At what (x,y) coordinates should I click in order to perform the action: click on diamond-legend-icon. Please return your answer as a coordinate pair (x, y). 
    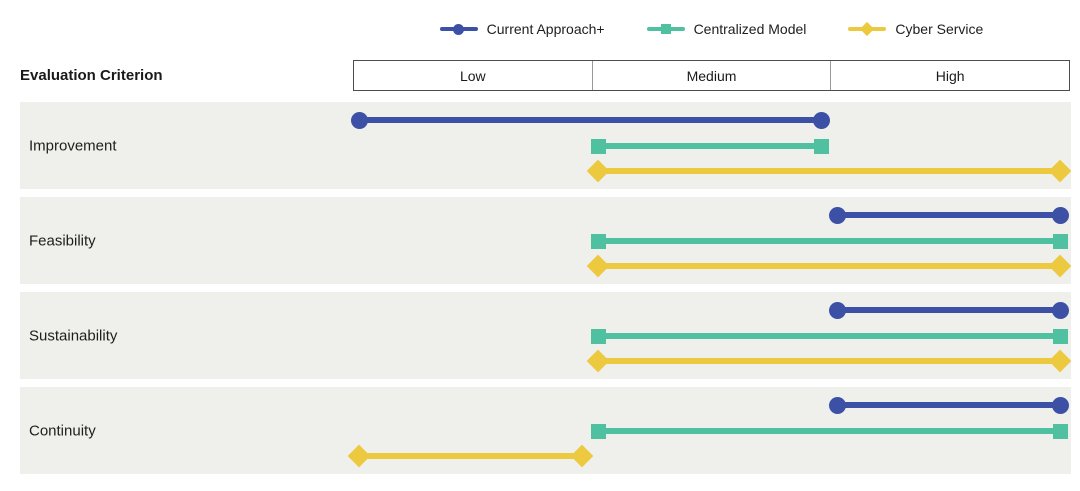
    Looking at the image, I should click on (867, 29).